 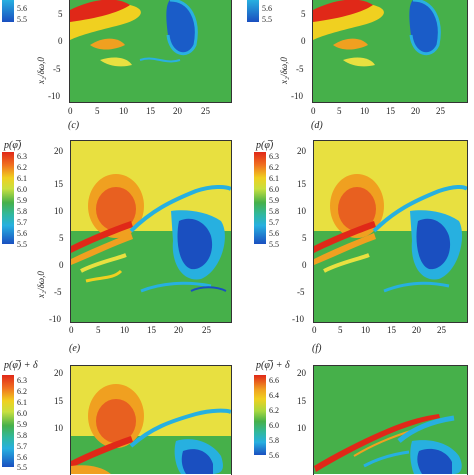 I want to click on colorbar-middle-right, so click(x=260, y=198).